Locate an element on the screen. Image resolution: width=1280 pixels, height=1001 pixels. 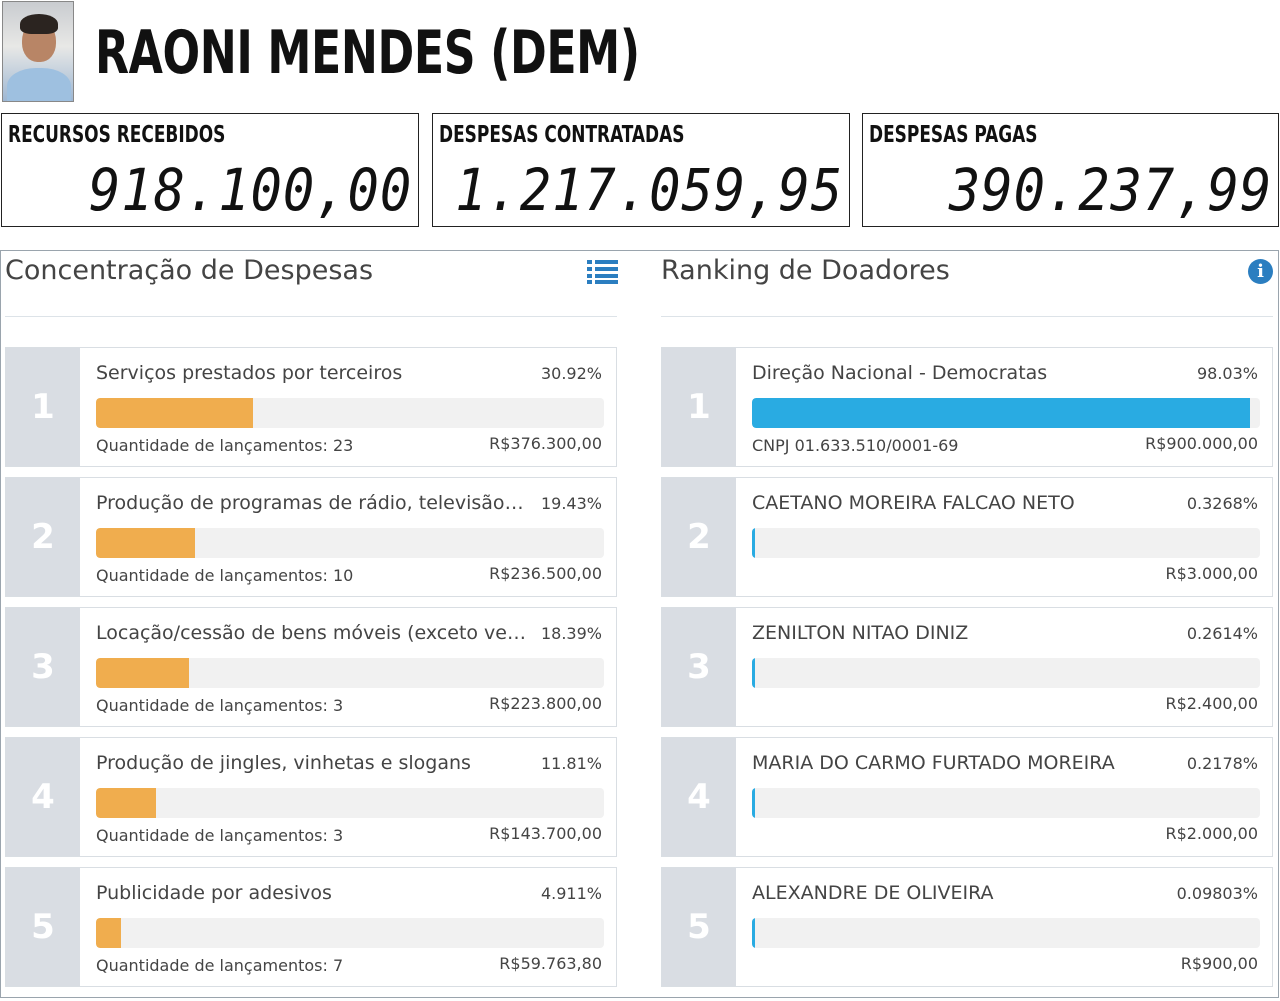
expense-amount: R$223.800,00 is located at coordinates (545, 703).